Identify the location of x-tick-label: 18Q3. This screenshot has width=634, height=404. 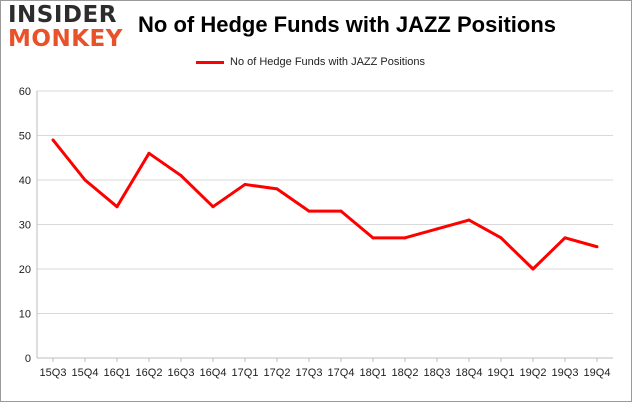
(437, 373).